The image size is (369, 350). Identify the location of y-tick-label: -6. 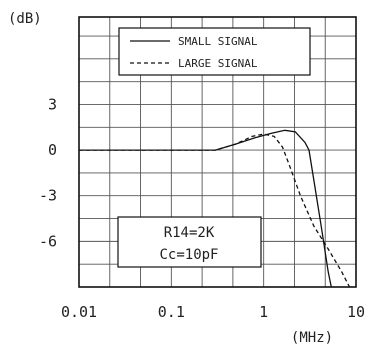
(48, 241).